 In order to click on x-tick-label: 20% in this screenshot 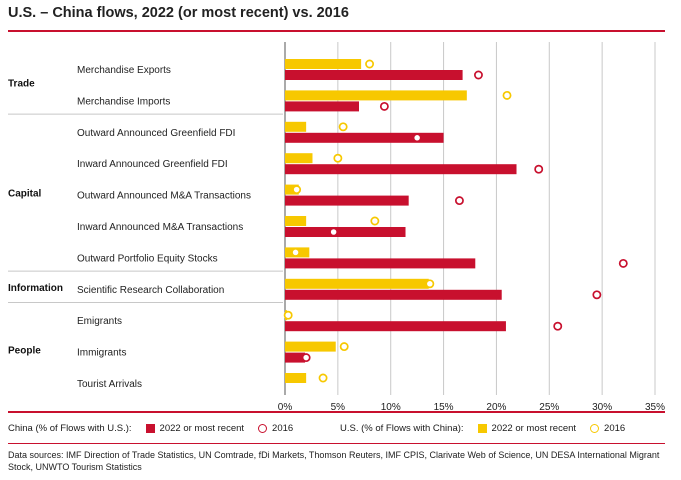, I will do `click(496, 407)`.